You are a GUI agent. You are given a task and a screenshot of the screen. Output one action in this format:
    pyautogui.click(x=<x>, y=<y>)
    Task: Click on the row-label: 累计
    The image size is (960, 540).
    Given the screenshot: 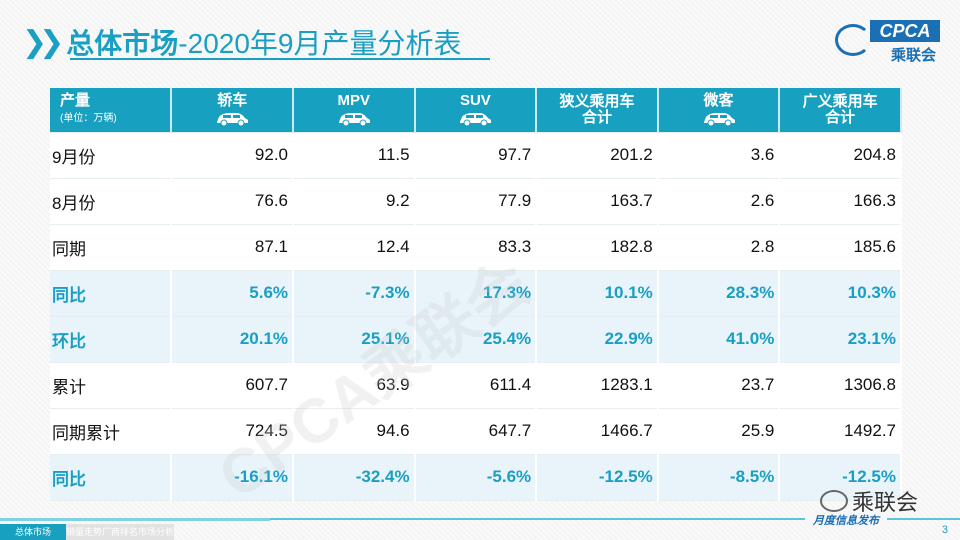 What is the action you would take?
    pyautogui.click(x=111, y=385)
    